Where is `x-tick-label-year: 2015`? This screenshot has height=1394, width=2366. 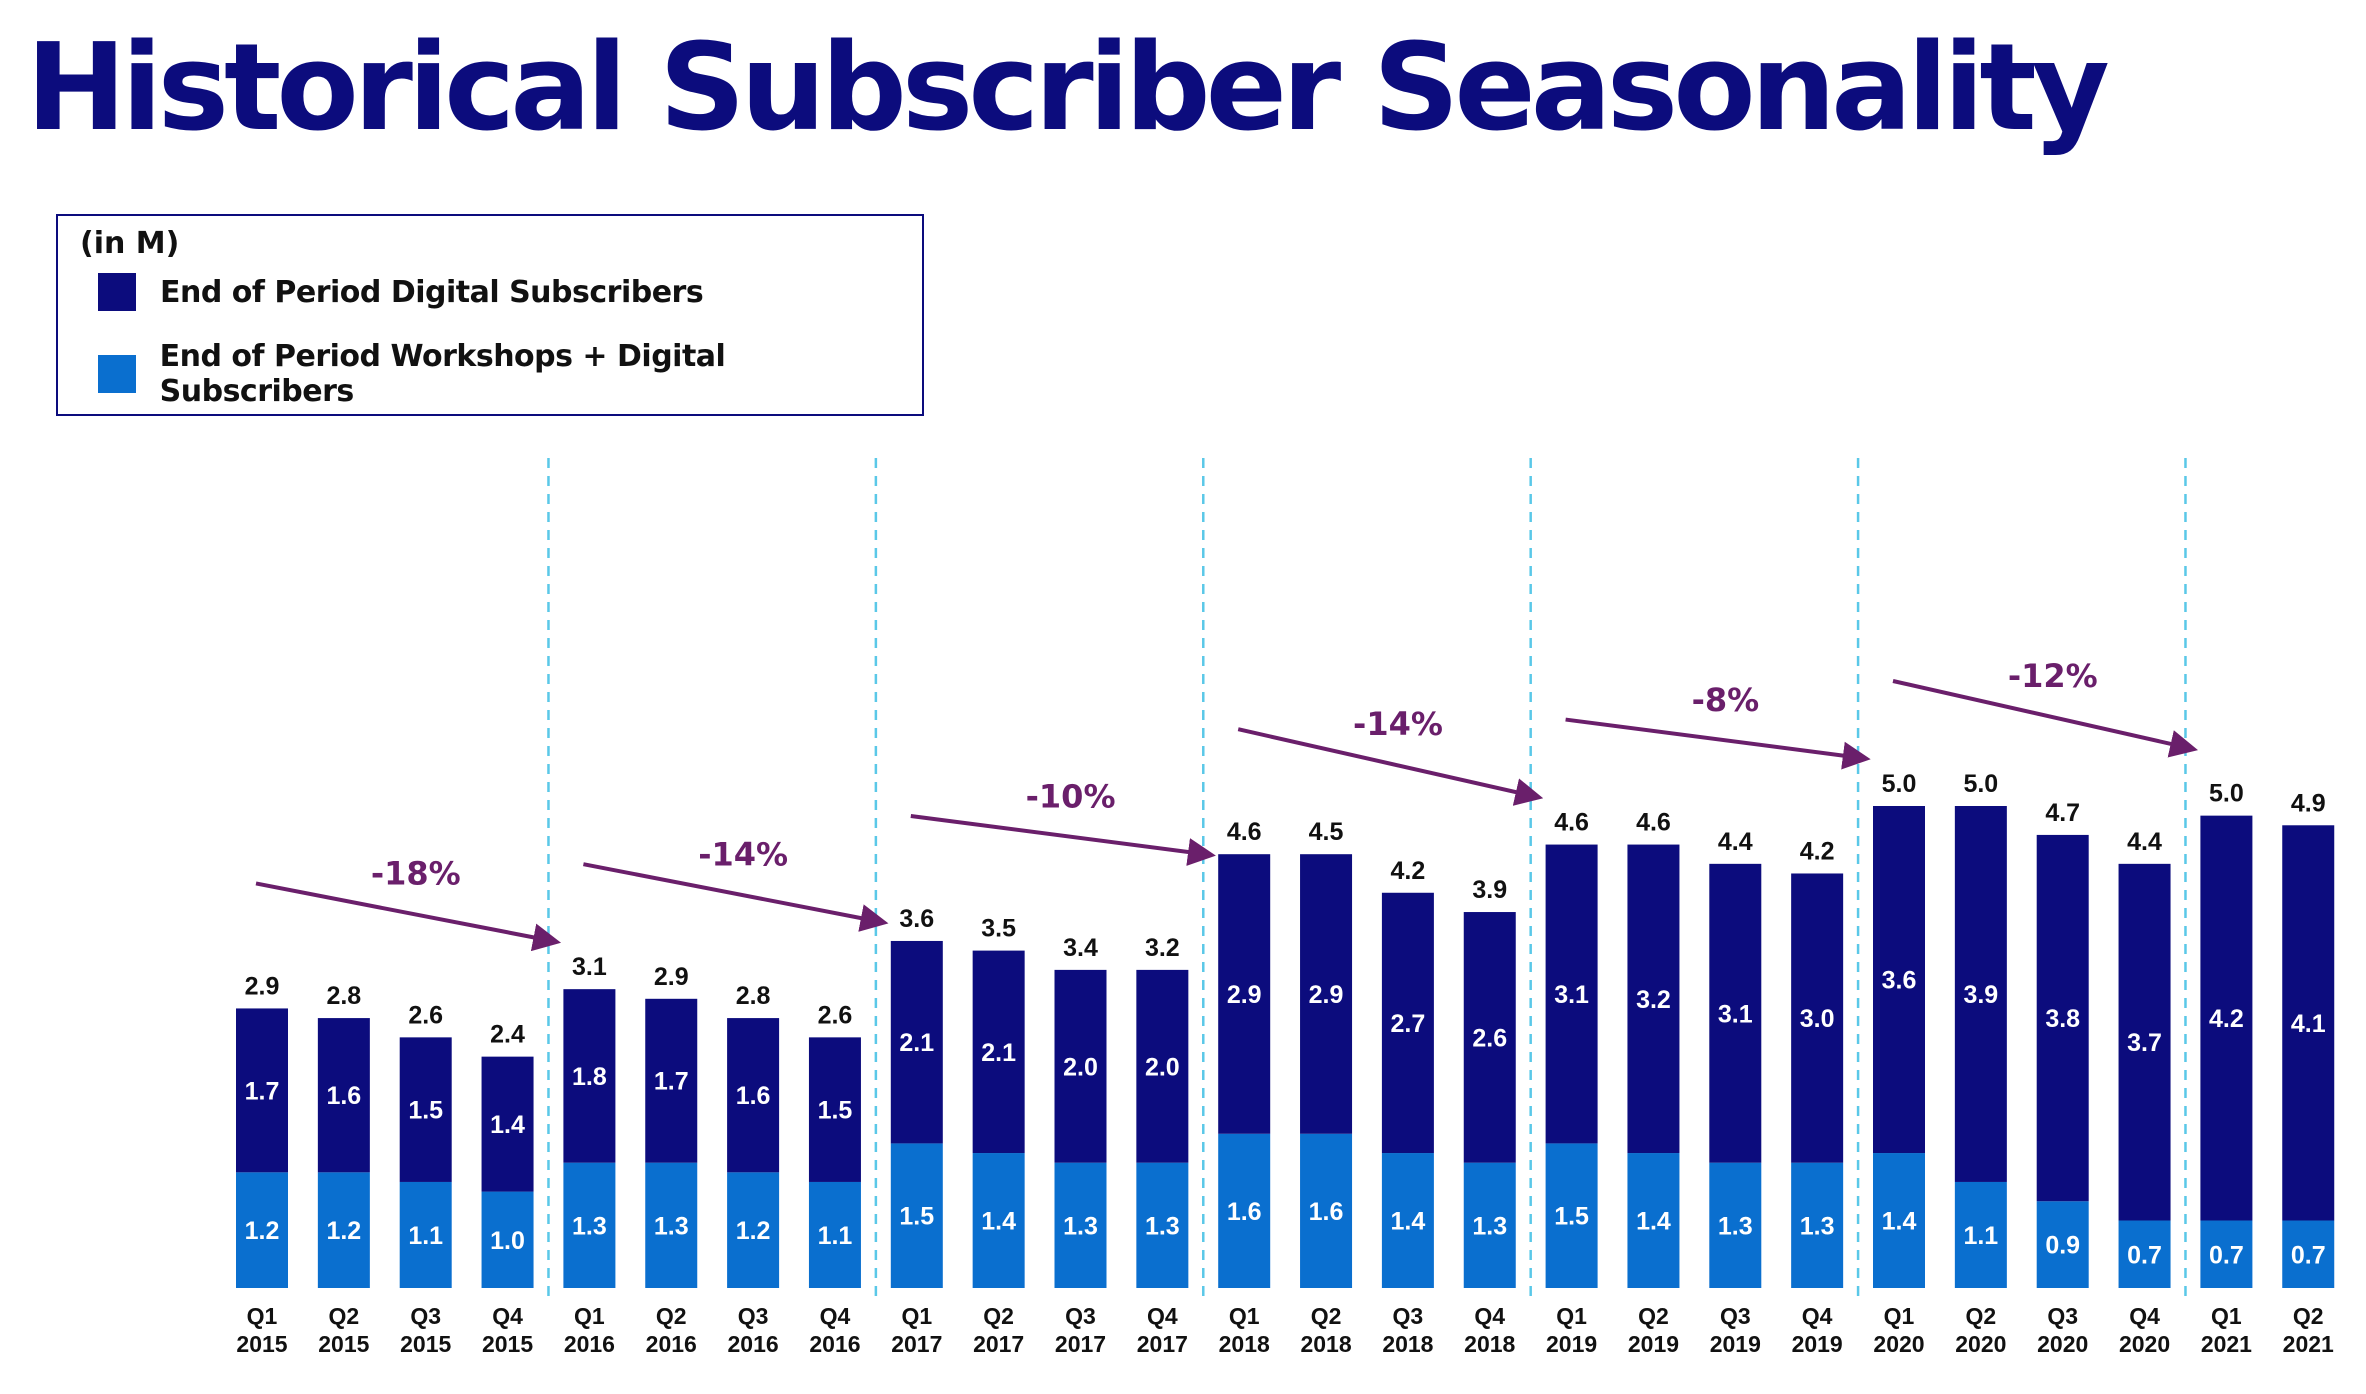
x-tick-label-year: 2015 is located at coordinates (507, 1344).